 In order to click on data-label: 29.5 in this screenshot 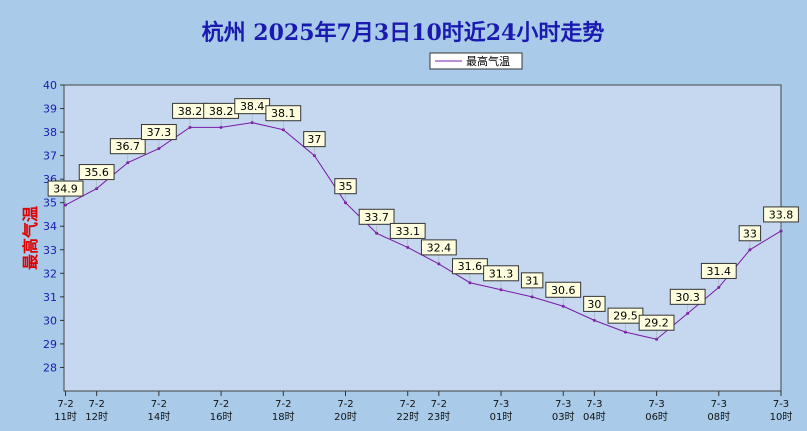, I will do `click(625, 316)`.